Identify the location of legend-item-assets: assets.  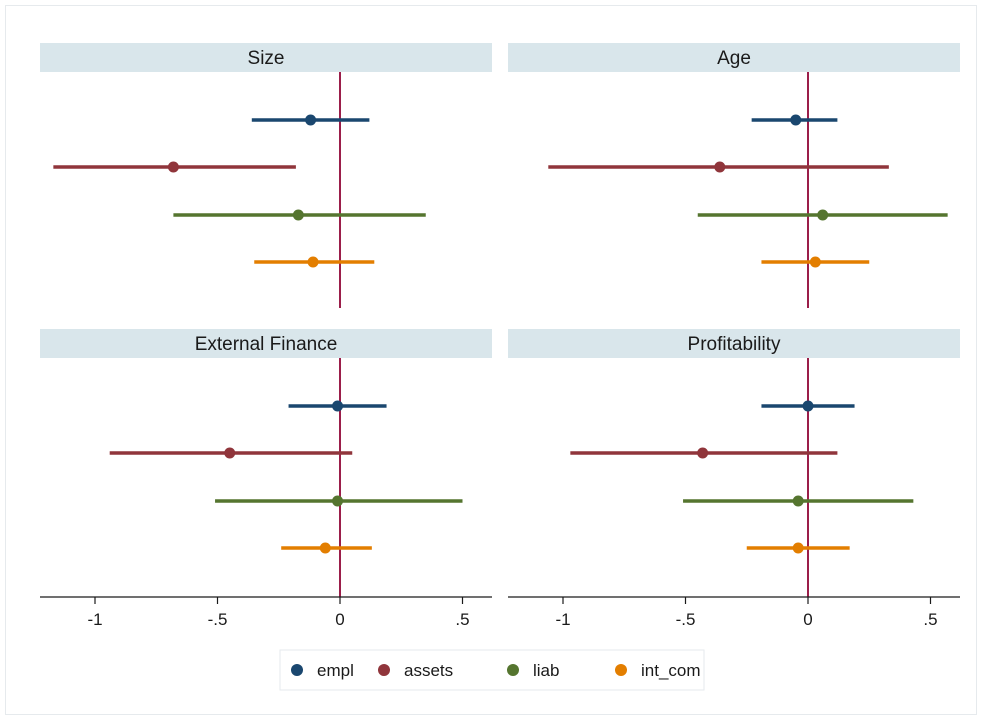
(415, 670).